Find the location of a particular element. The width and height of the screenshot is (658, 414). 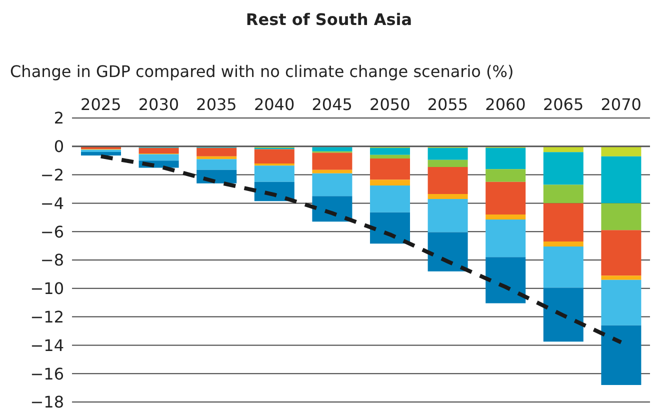

y-axis-title: Change in GDP compared with no climate change scenario (%) is located at coordinates (262, 71).